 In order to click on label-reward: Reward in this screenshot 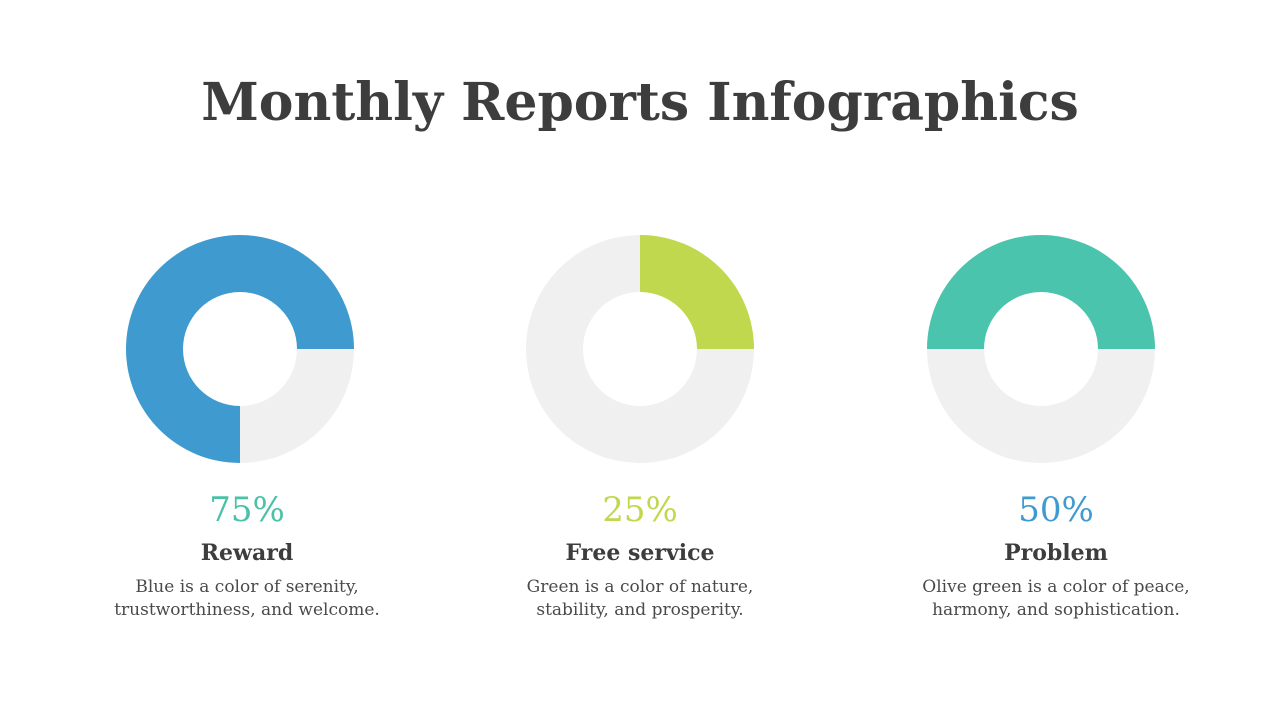, I will do `click(247, 553)`.